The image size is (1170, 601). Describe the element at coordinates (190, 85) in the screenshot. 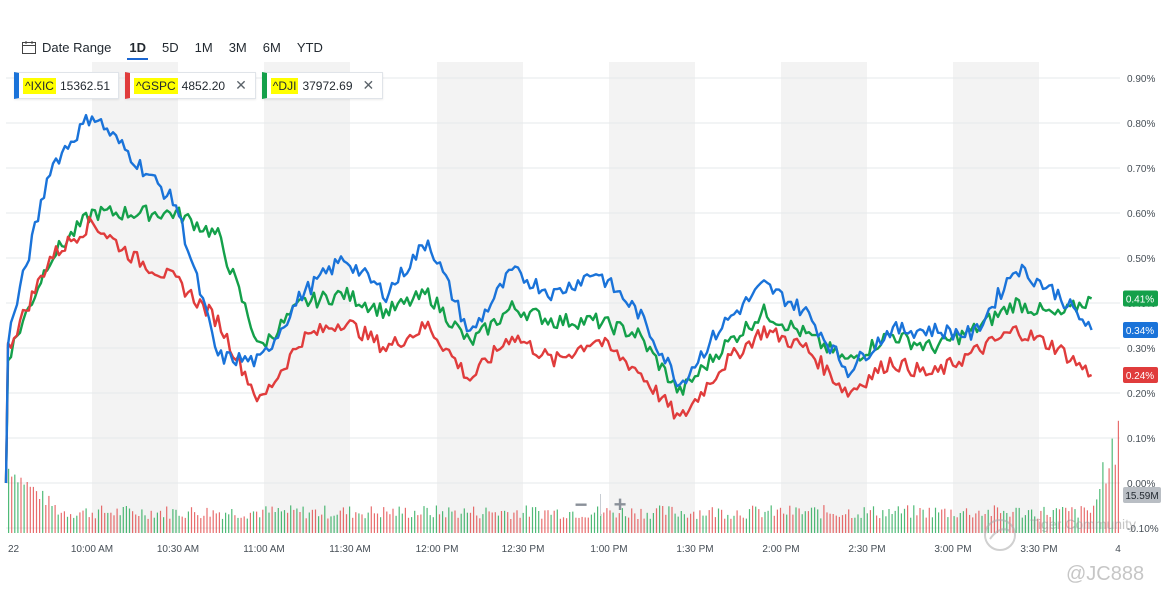

I see `legend-chip-gspc: ^GSPC 4852.20 ✕` at that location.